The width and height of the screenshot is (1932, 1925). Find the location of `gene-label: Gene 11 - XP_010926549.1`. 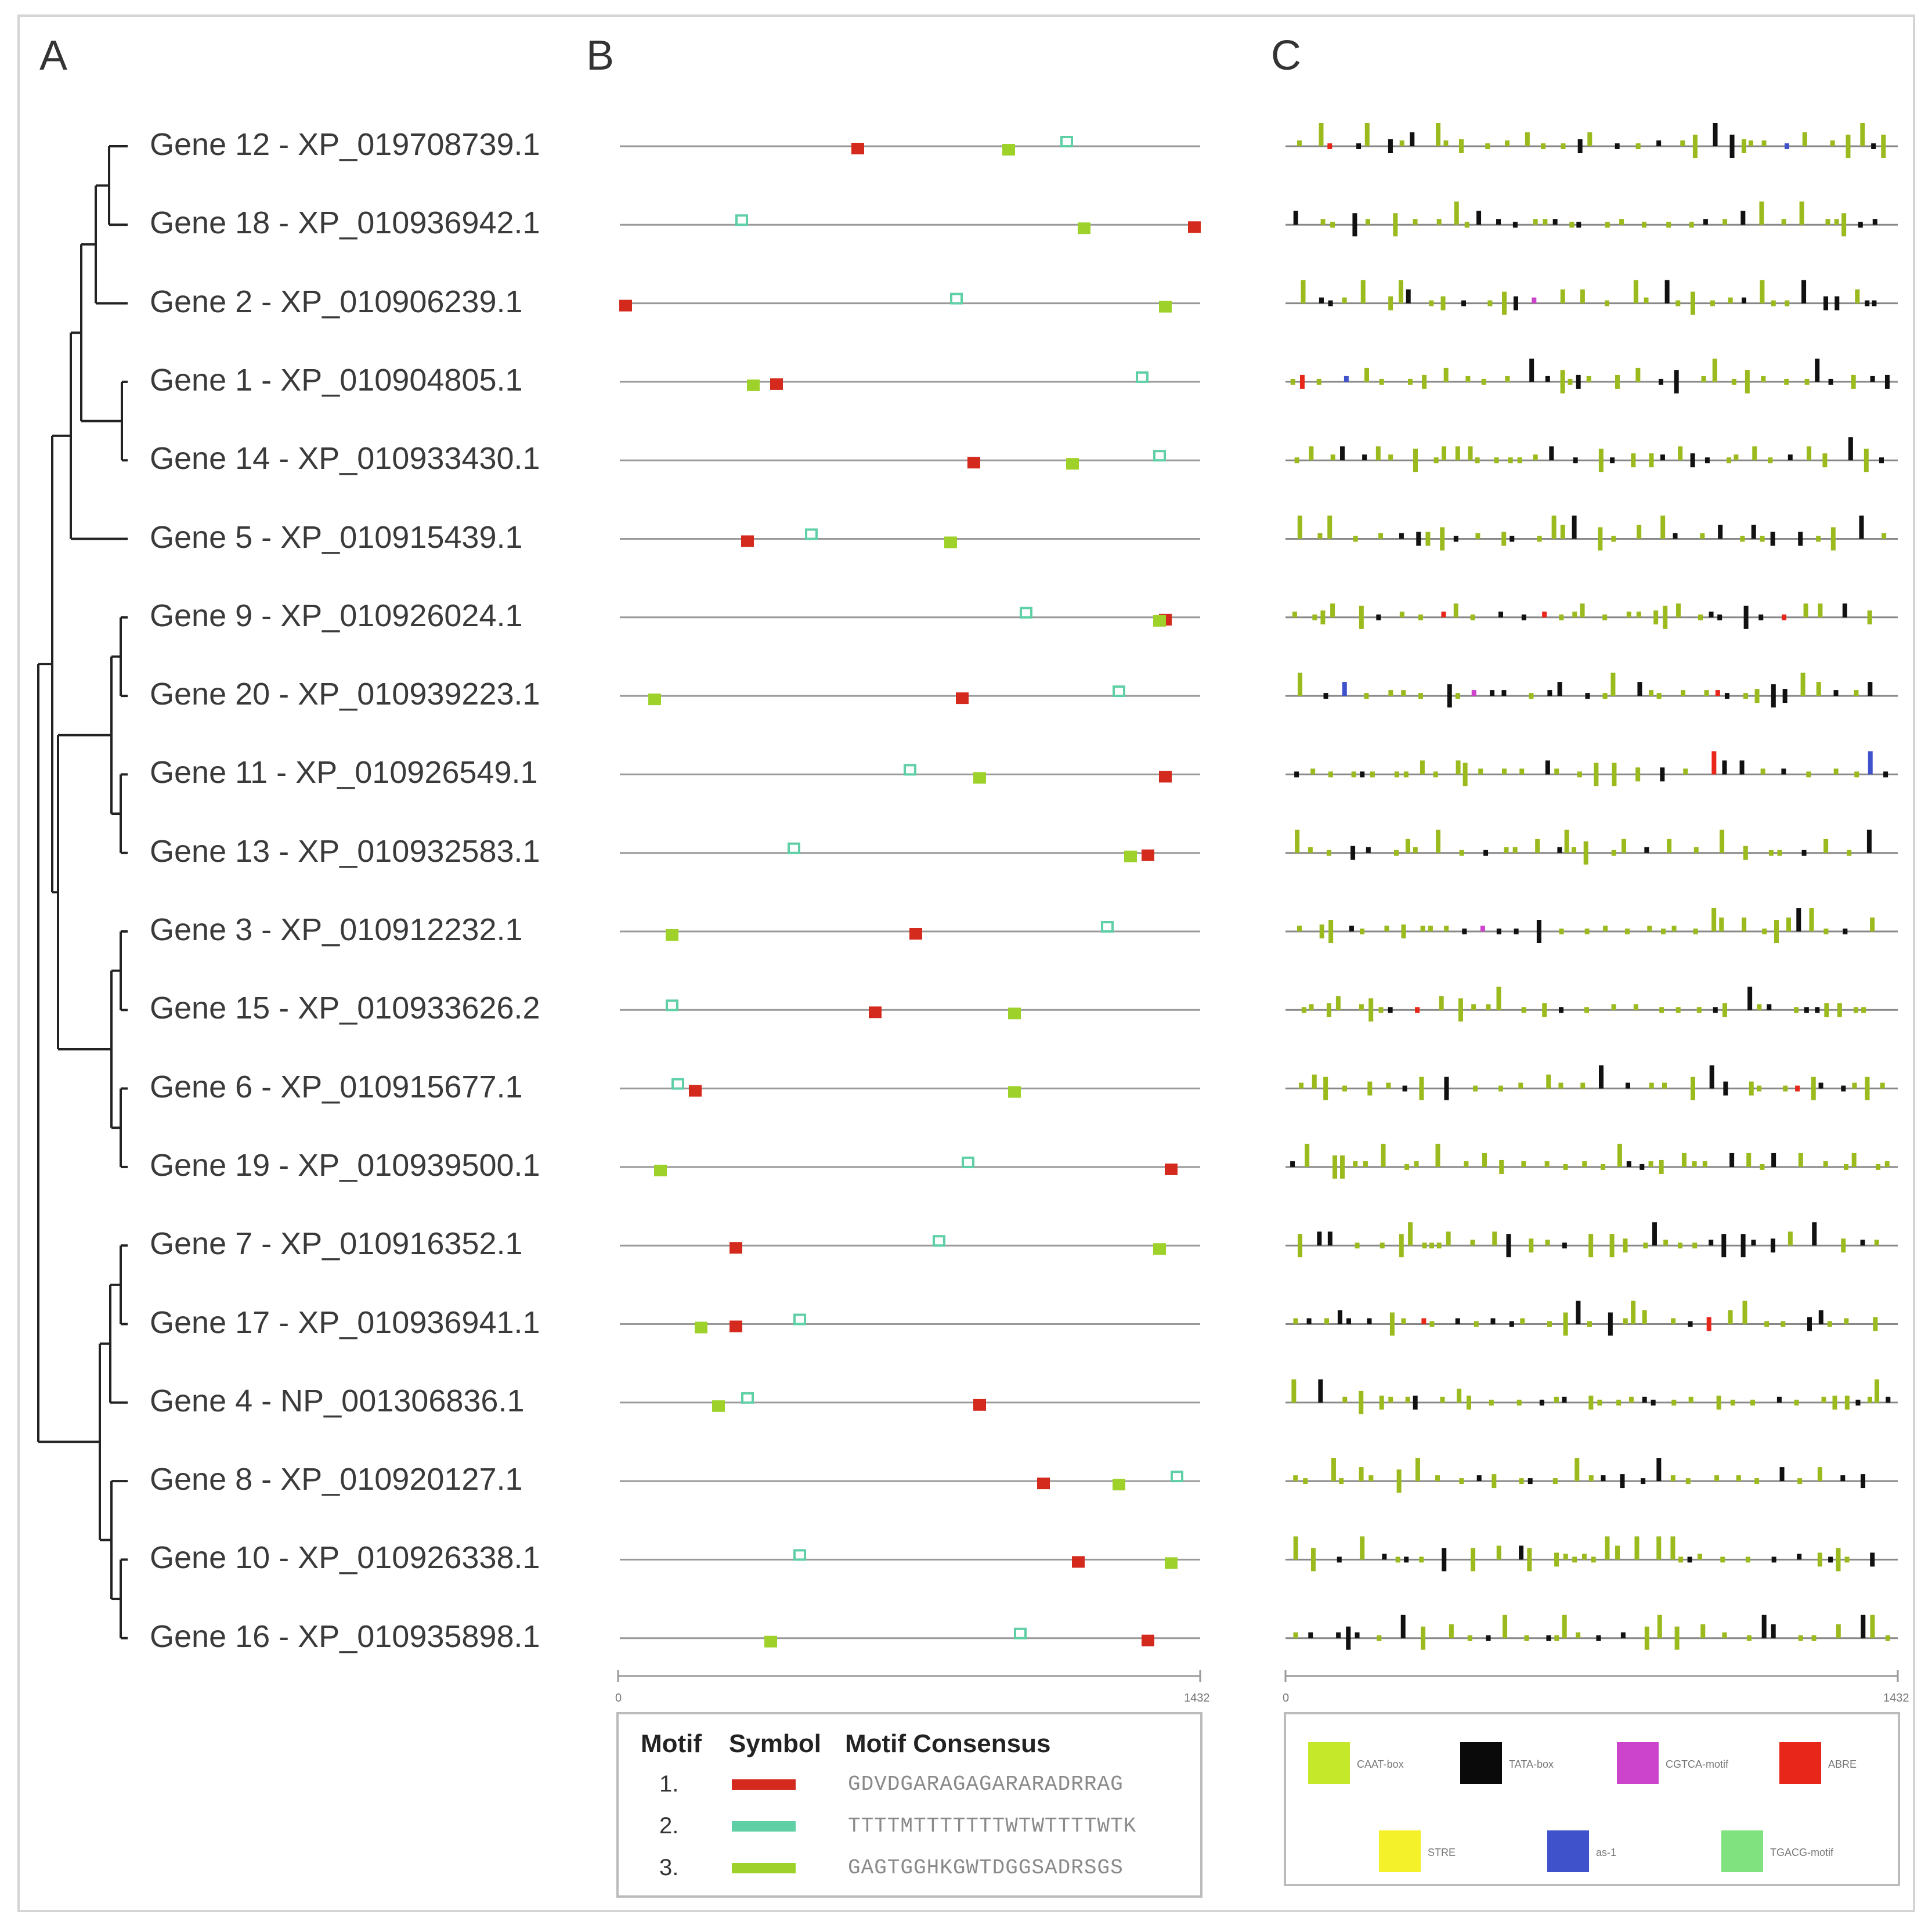

gene-label: Gene 11 - XP_010926549.1 is located at coordinates (344, 772).